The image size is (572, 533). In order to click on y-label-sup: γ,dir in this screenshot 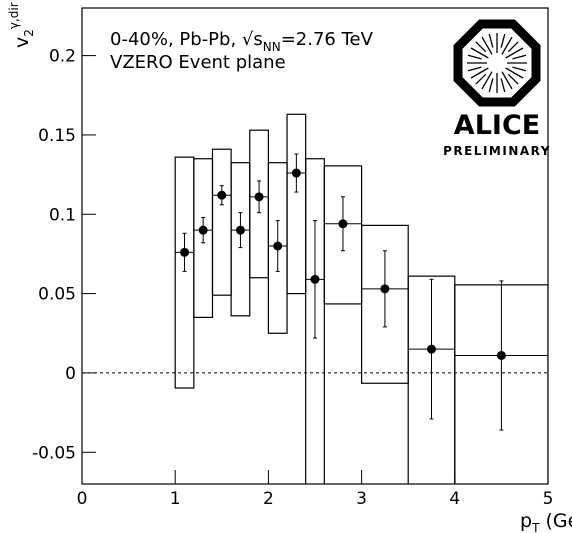, I will do `click(14, 15)`.